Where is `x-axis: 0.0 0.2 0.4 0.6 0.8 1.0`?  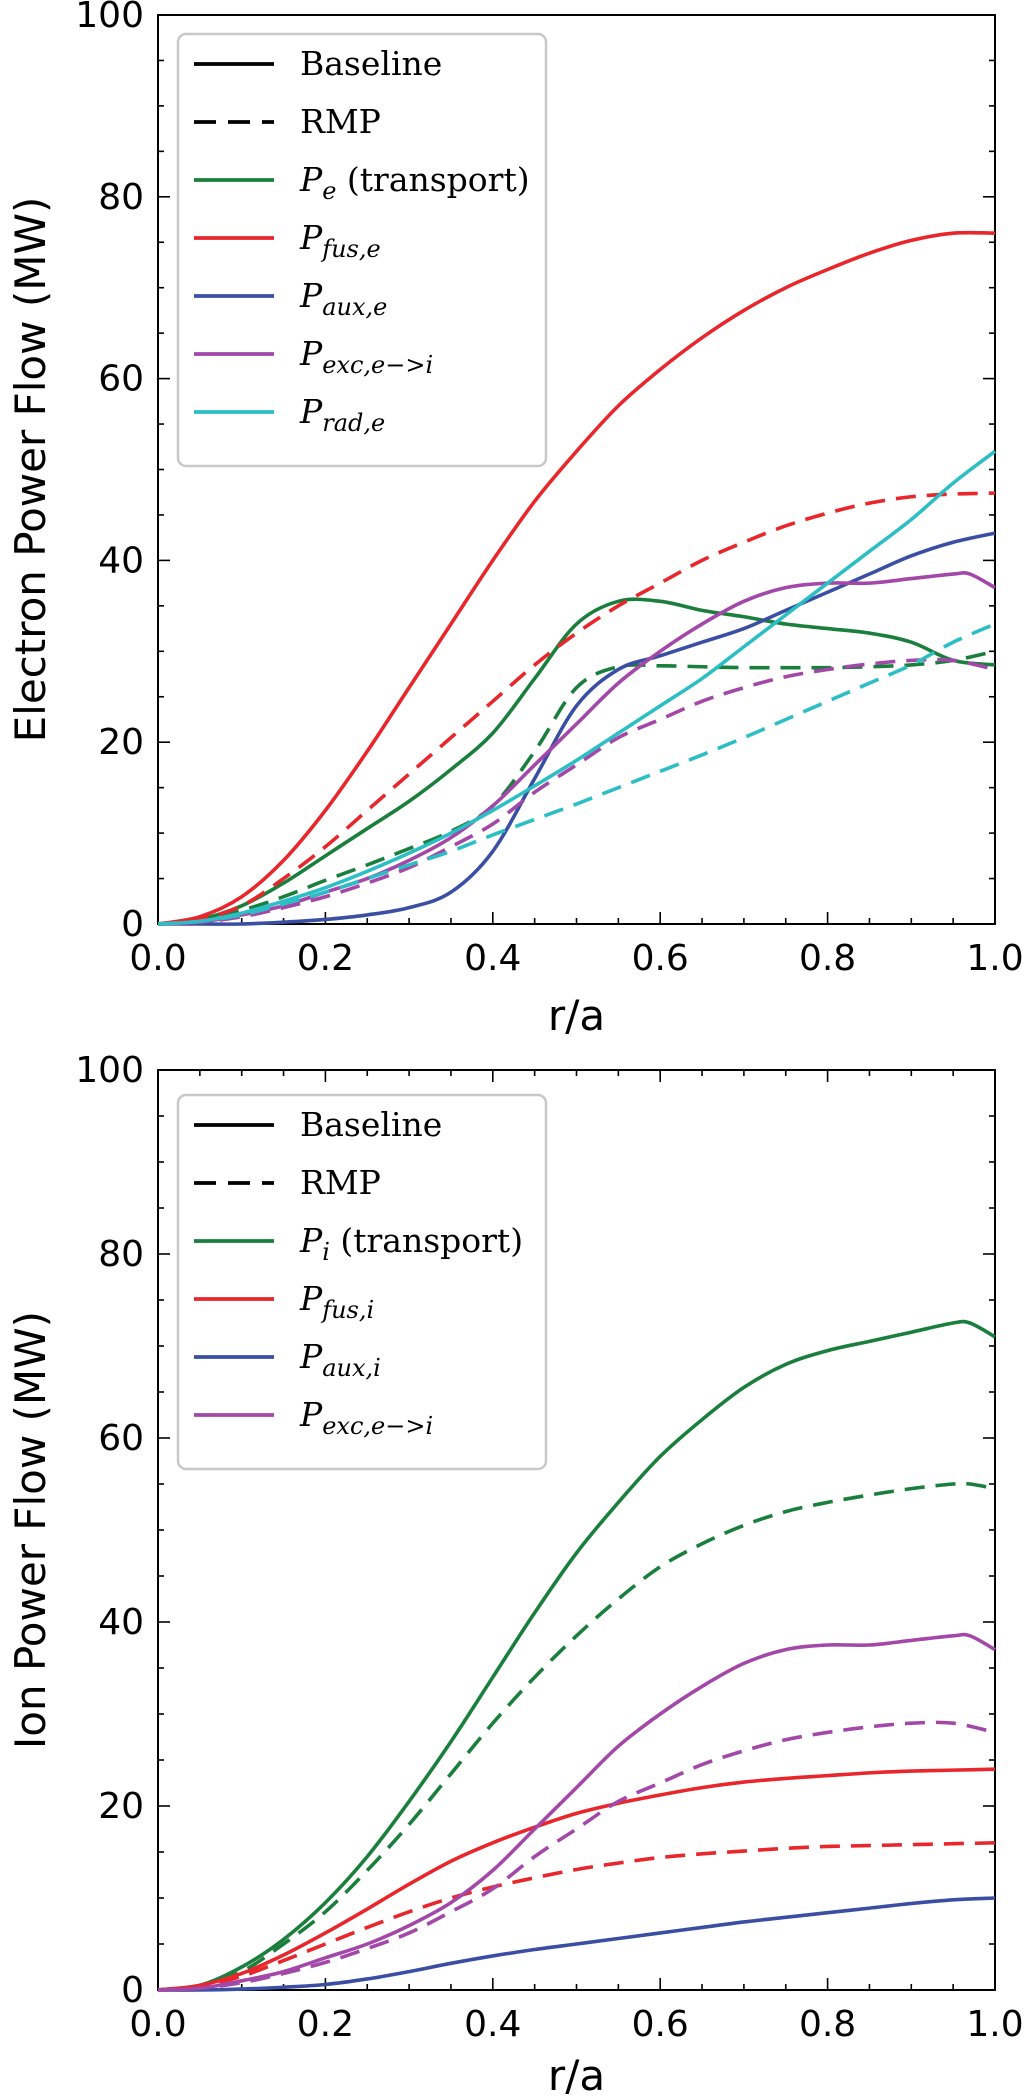
x-axis: 0.0 0.2 0.4 0.6 0.8 1.0 is located at coordinates (576, 945).